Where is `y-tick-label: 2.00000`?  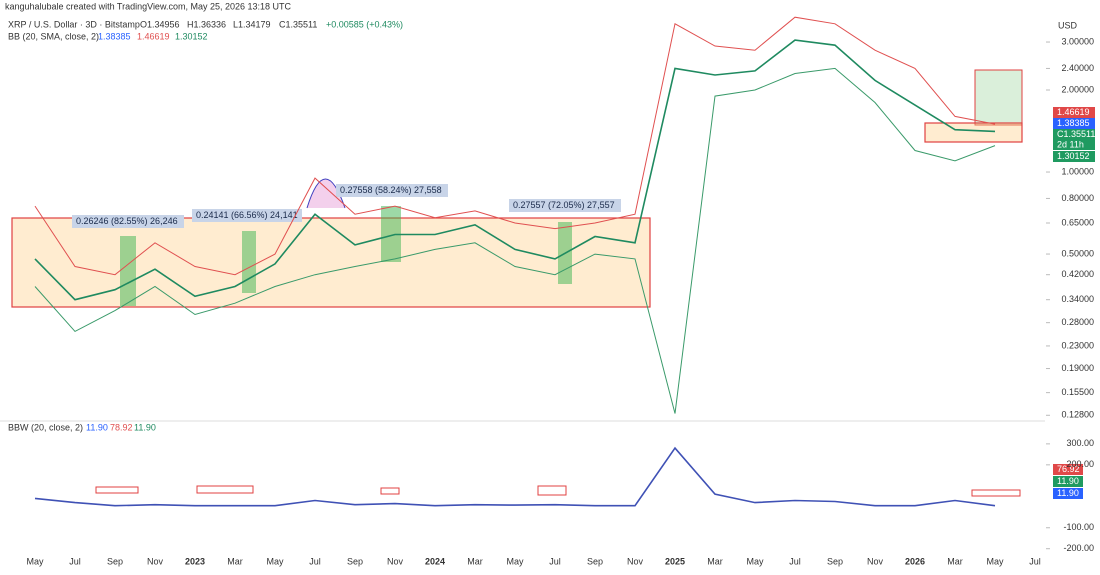 y-tick-label: 2.00000 is located at coordinates (1077, 89).